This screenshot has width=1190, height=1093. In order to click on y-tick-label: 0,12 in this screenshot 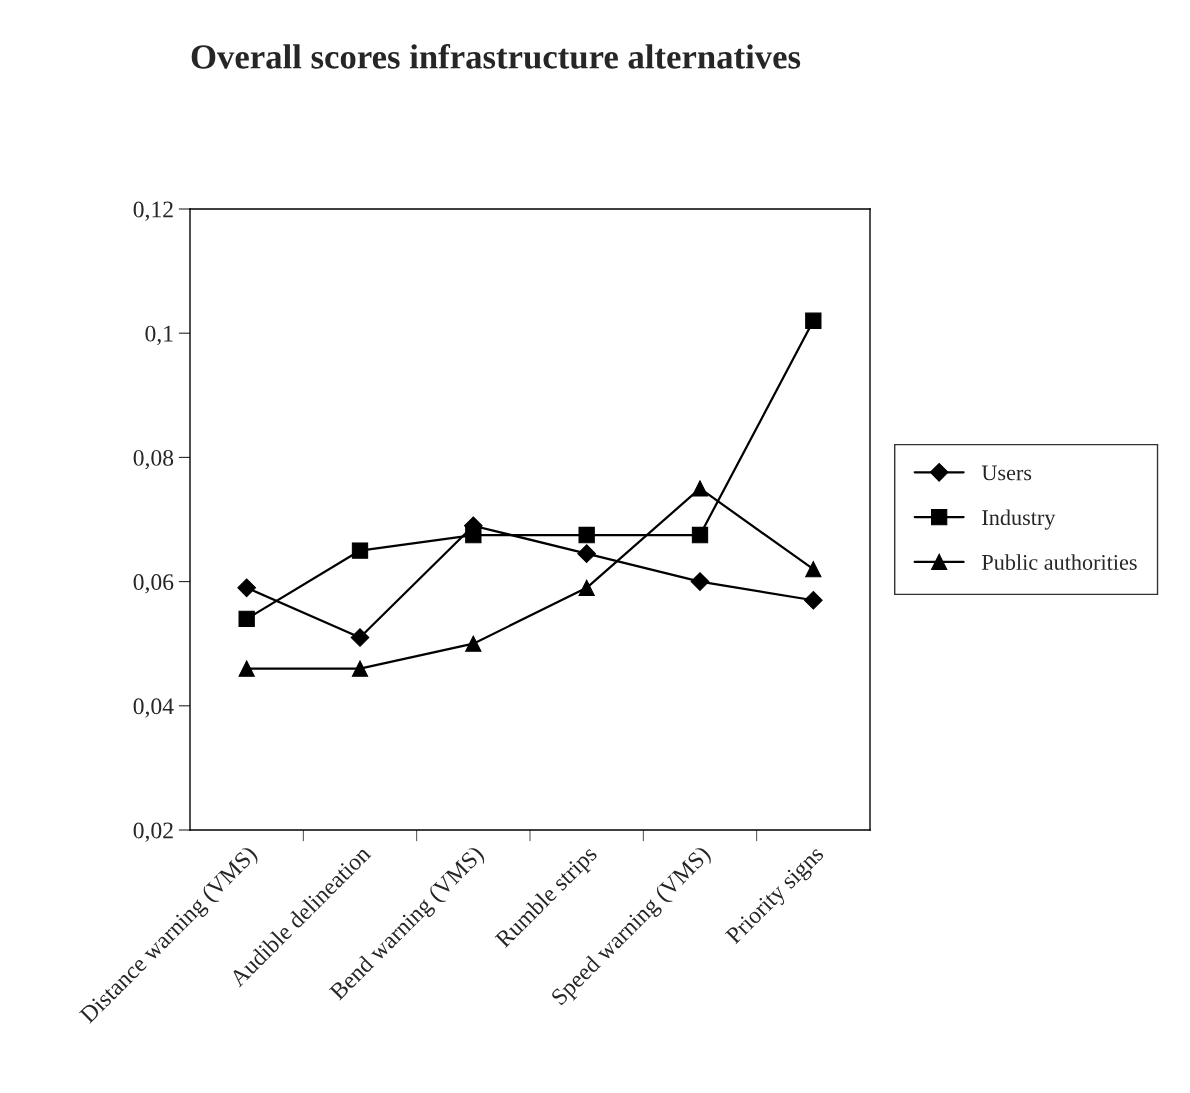, I will do `click(153, 211)`.